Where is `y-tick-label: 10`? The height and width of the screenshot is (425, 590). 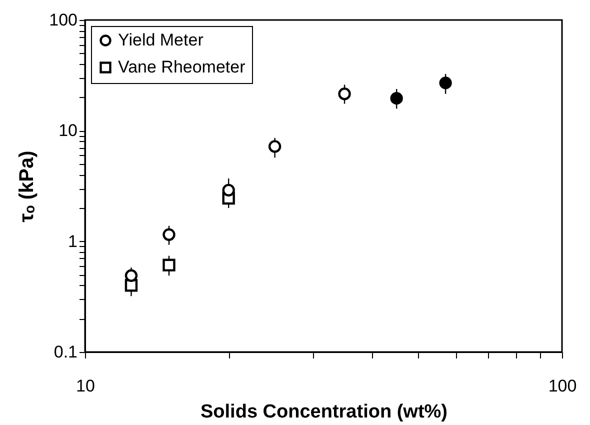 y-tick-label: 10 is located at coordinates (68, 130).